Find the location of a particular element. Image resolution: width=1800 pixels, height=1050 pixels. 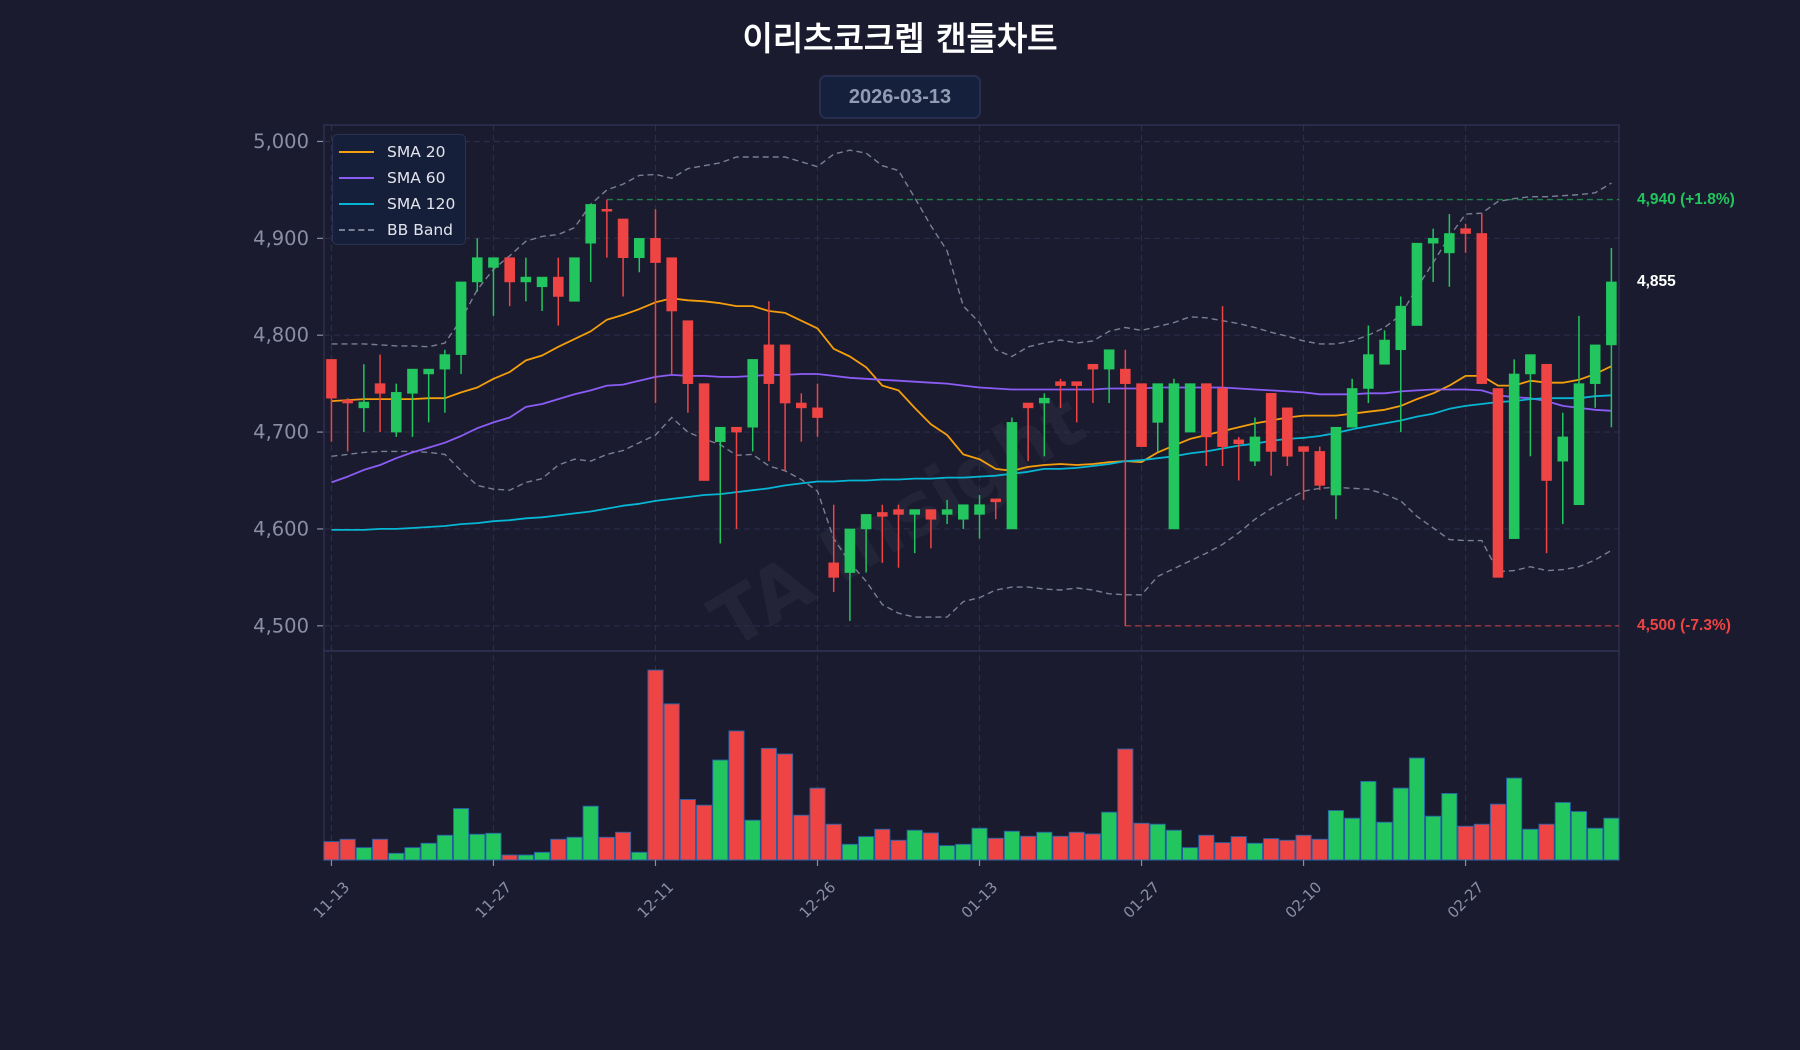

legend-item-sma20: SMA 20 is located at coordinates (402, 152).